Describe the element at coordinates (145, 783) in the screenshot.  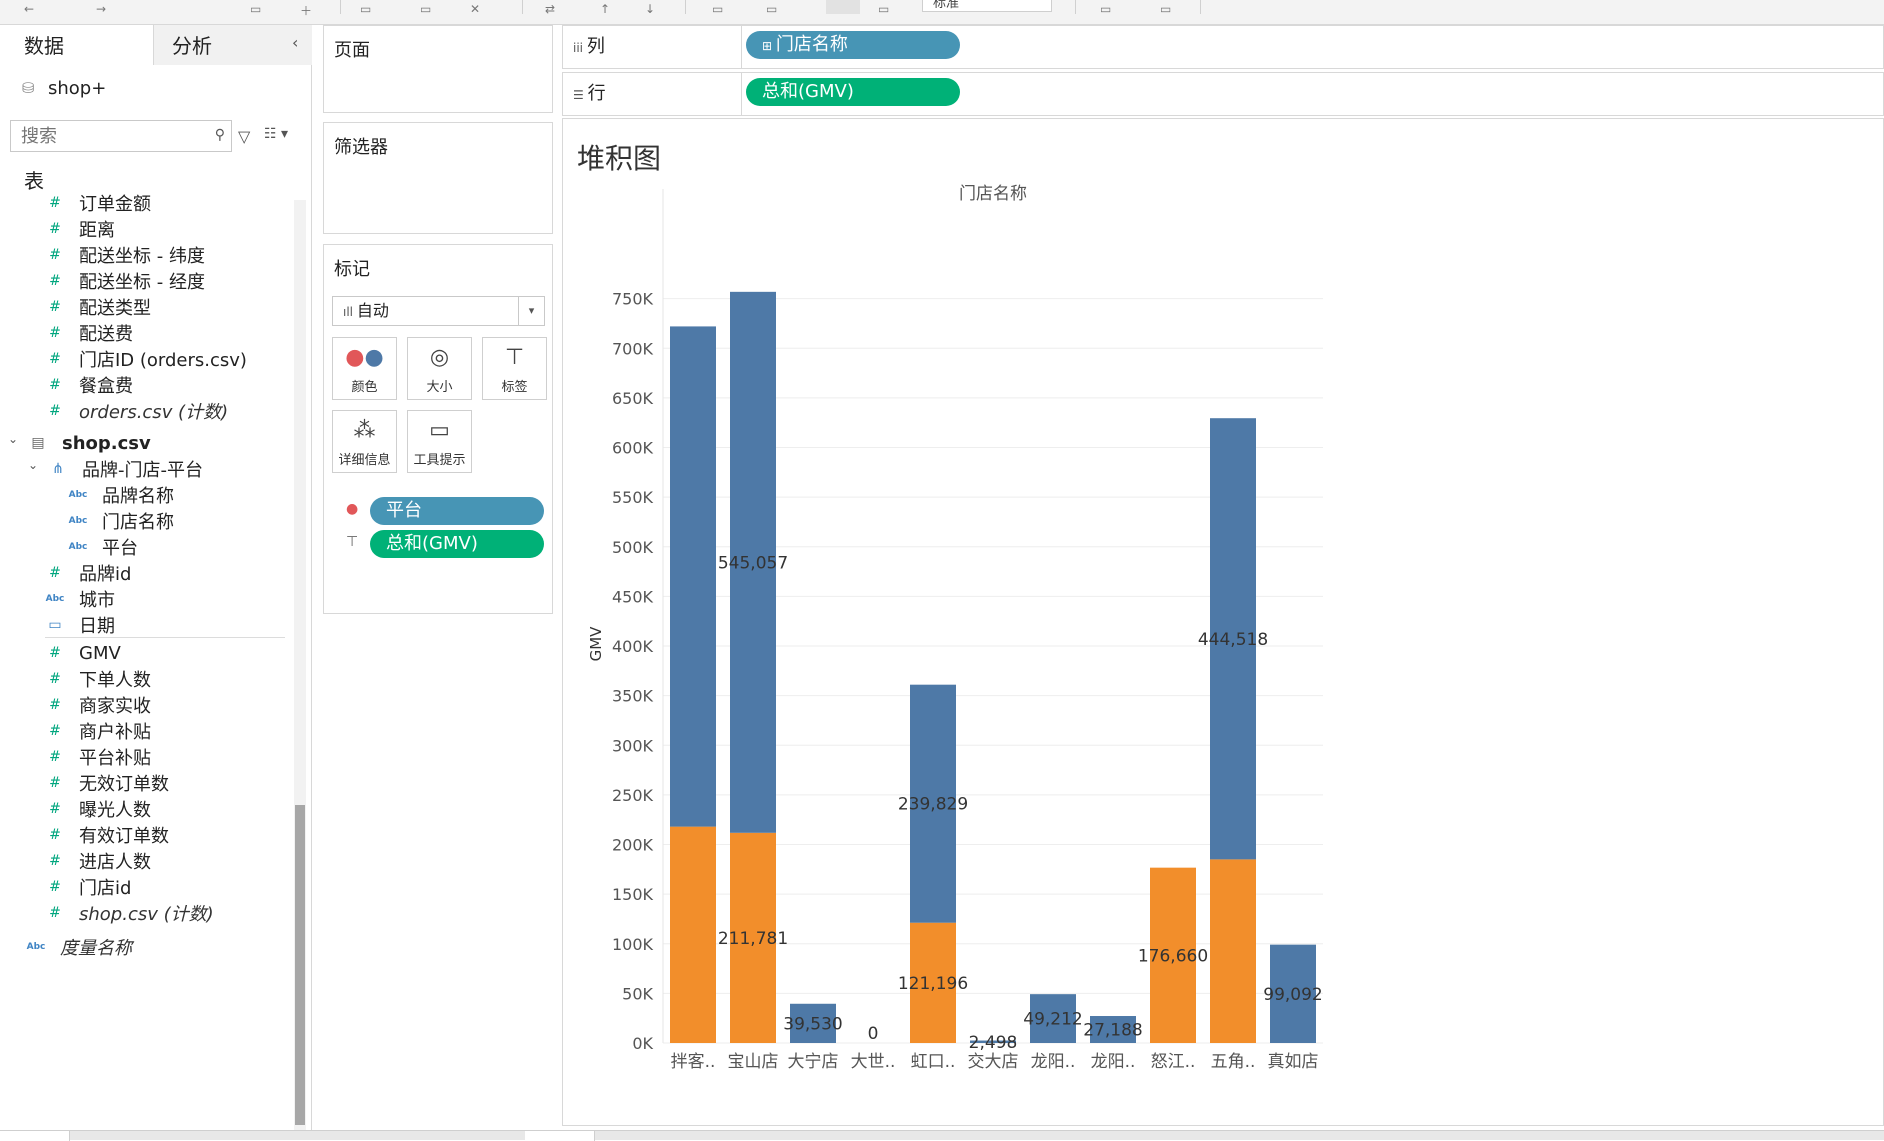
I see `measure-item: # 无效订单数` at that location.